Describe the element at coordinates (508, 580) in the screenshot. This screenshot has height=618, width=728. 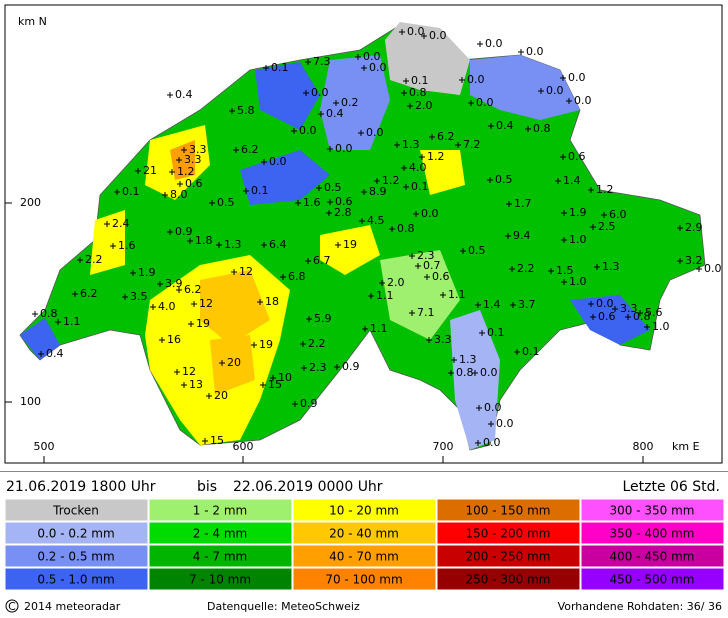
I see `legend-label: 250 - 300 mm` at that location.